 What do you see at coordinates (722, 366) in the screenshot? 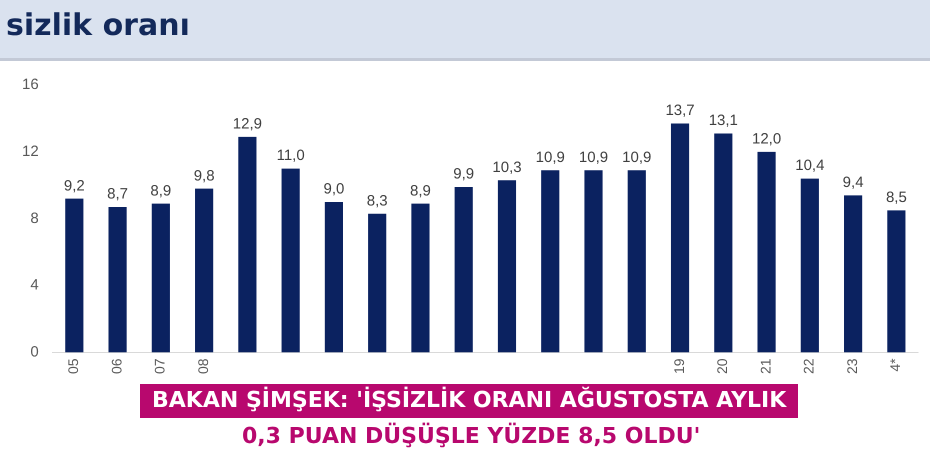
I see `x-tick-label: 20` at bounding box center [722, 366].